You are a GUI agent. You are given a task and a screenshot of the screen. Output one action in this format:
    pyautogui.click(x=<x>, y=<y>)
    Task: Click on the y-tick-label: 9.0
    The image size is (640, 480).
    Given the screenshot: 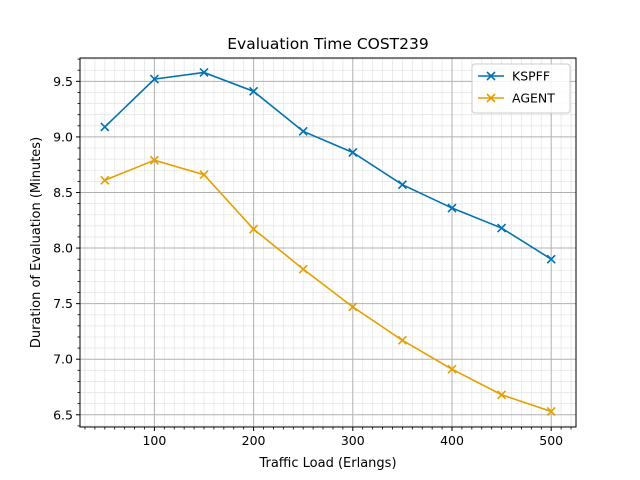 What is the action you would take?
    pyautogui.click(x=63, y=136)
    